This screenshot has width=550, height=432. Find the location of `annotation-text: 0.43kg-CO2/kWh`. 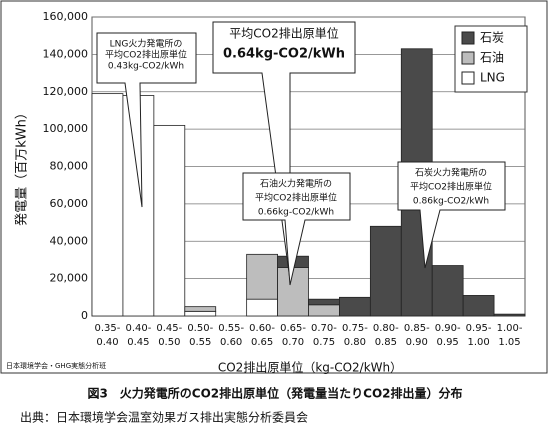

annotation-text: 0.43kg-CO2/kWh is located at coordinates (146, 67).